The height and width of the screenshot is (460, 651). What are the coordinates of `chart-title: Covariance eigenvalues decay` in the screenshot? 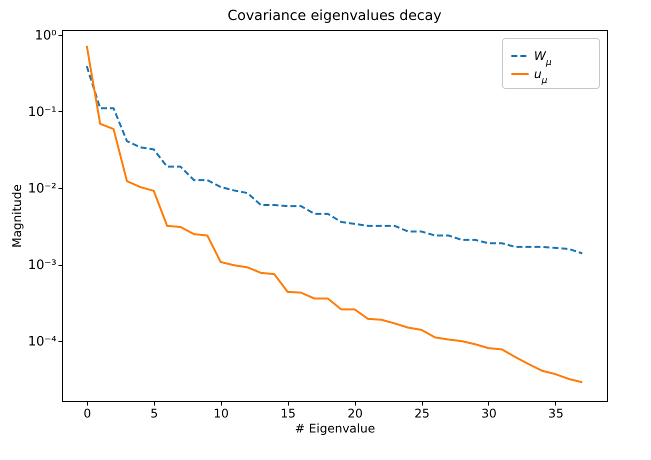 It's located at (335, 16).